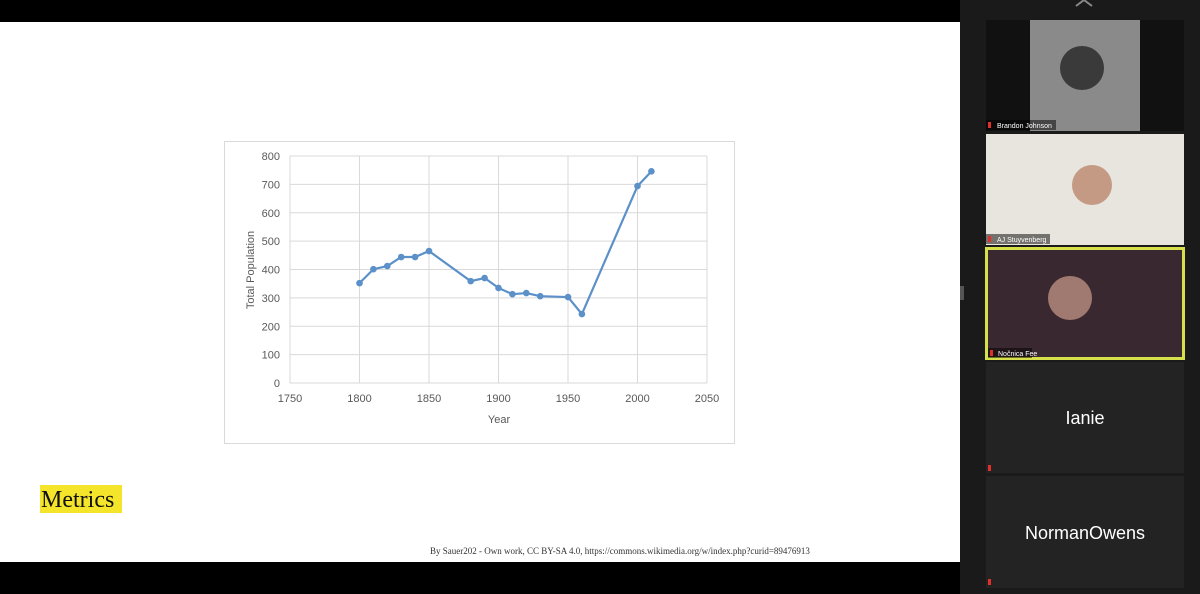 The image size is (1200, 594). What do you see at coordinates (271, 327) in the screenshot?
I see `y-tick-label: 200` at bounding box center [271, 327].